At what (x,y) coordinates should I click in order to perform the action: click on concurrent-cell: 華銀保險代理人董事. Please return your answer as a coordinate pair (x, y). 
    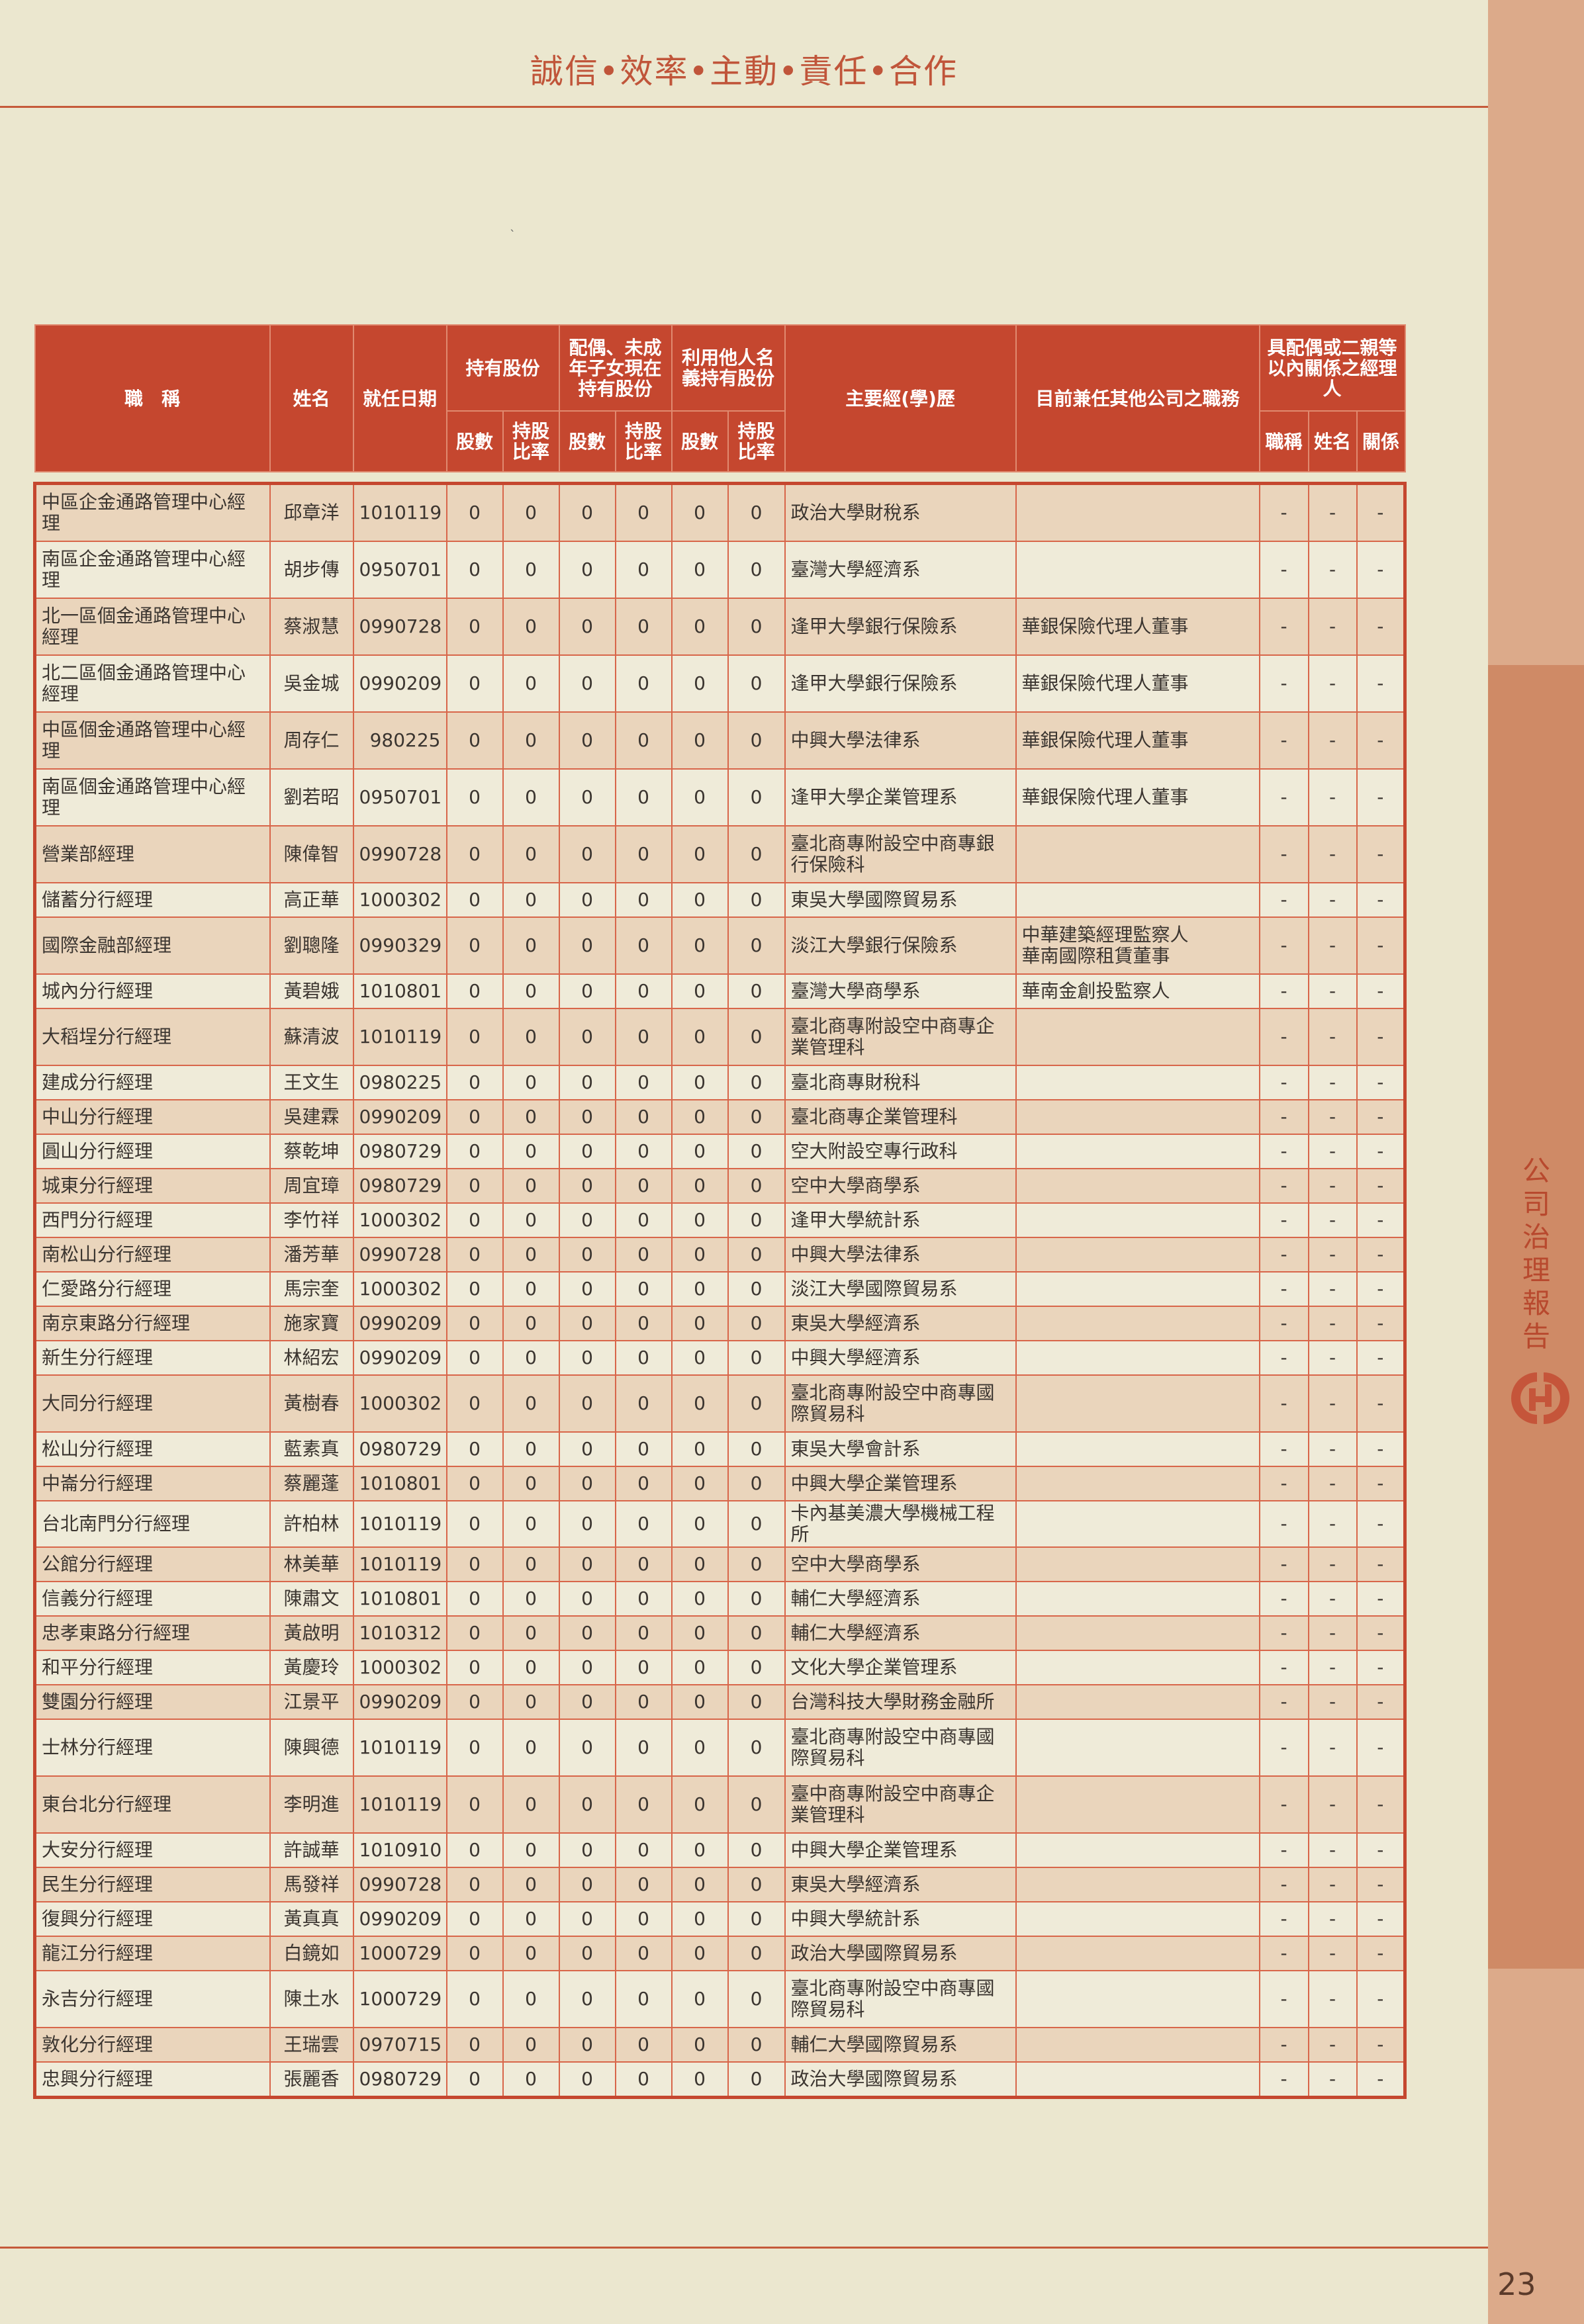
    Looking at the image, I should click on (1137, 797).